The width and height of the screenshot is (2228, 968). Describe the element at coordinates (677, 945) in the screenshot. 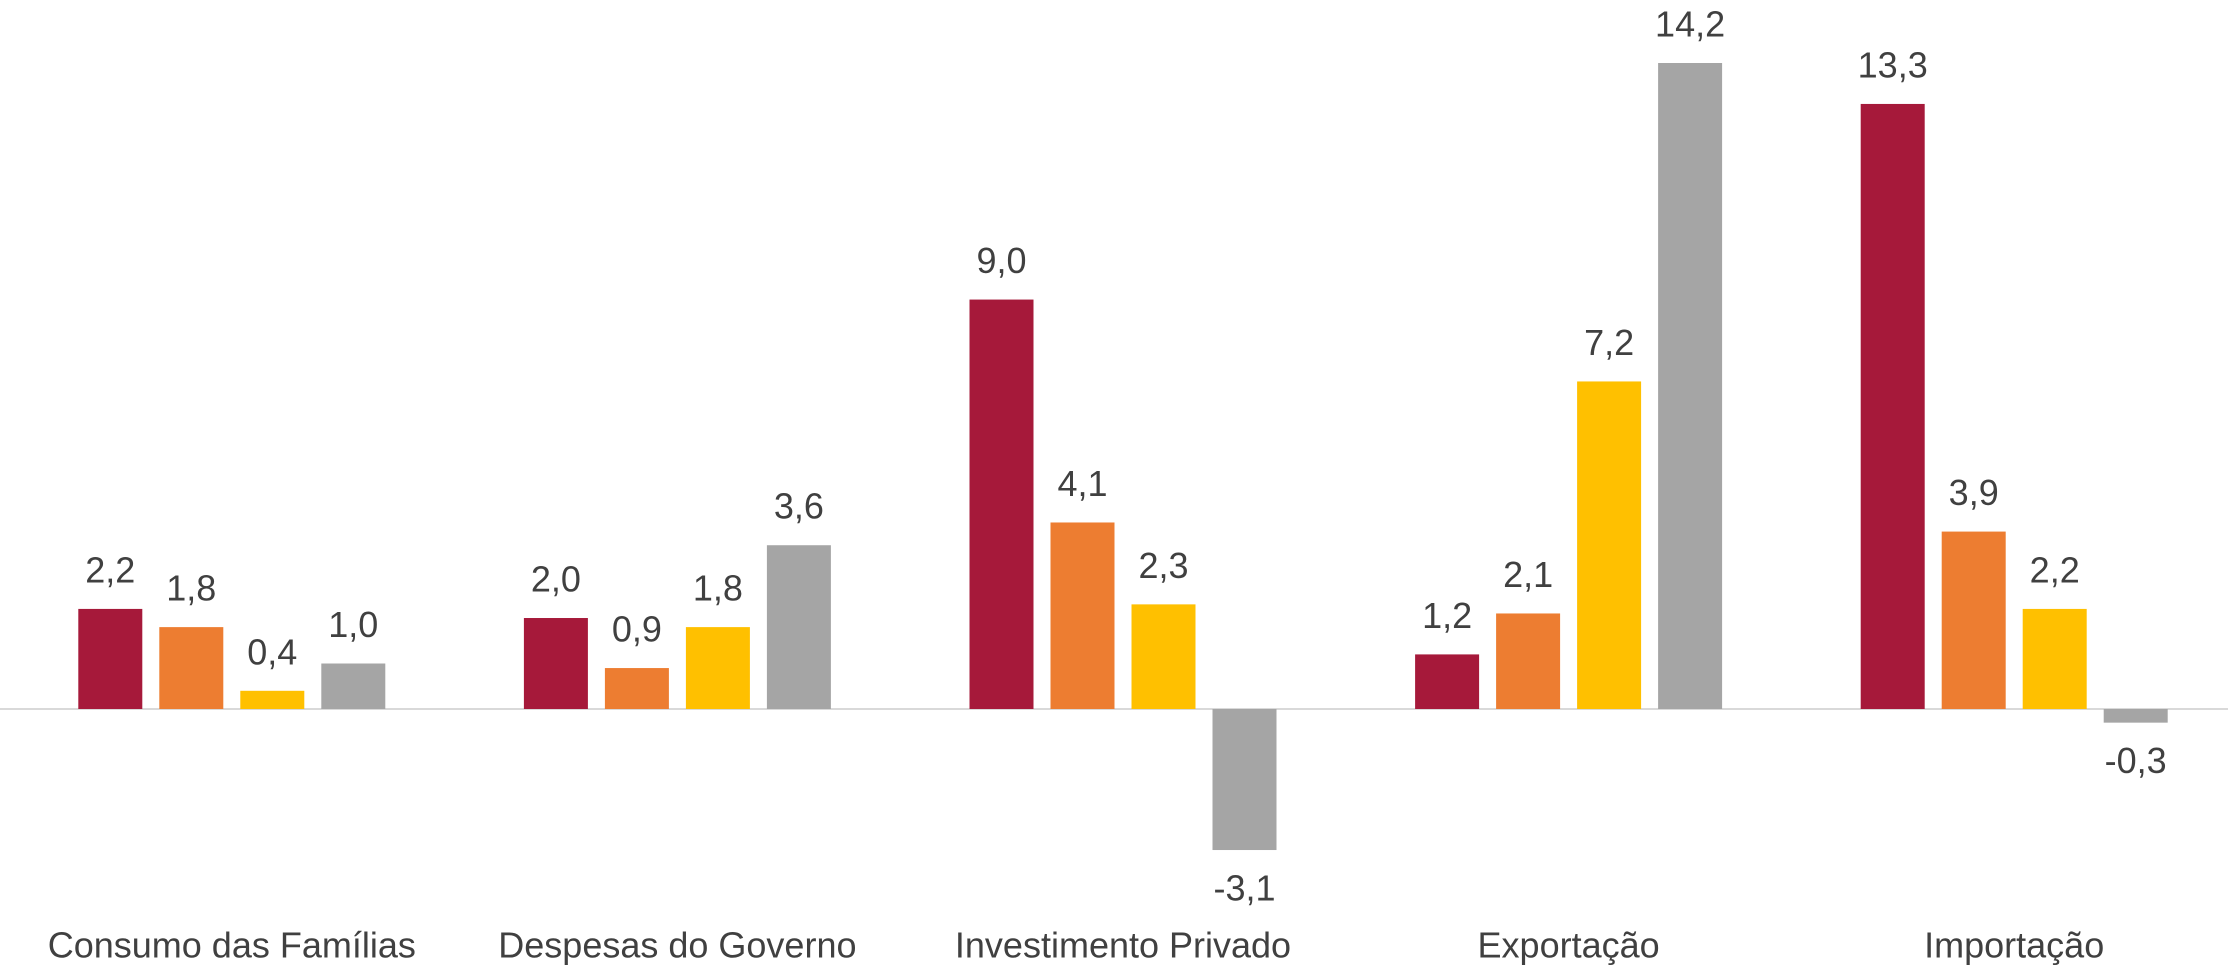

I see `x-tick-label: Despesas do Governo` at that location.